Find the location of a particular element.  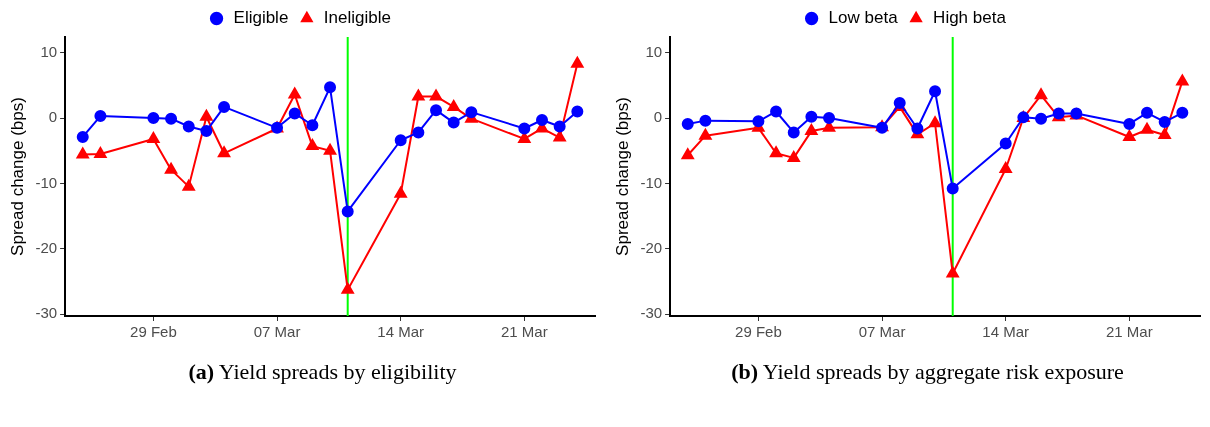

legend-label: High beta is located at coordinates (970, 18).